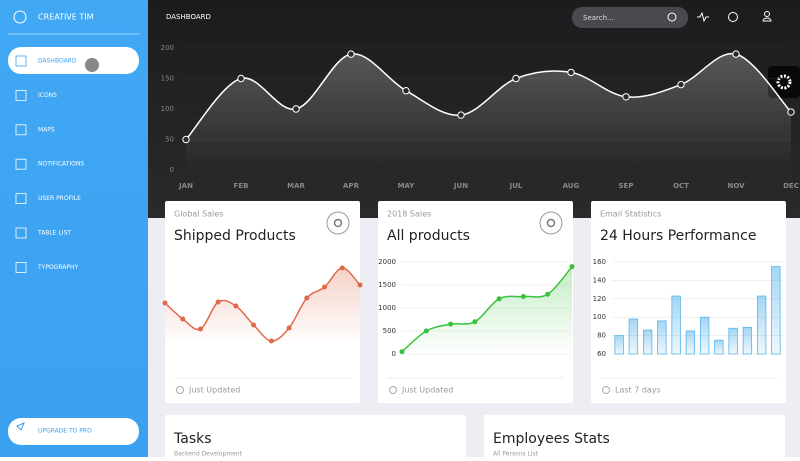 Image resolution: width=800 pixels, height=461 pixels. I want to click on card-title: Tasks, so click(192, 439).